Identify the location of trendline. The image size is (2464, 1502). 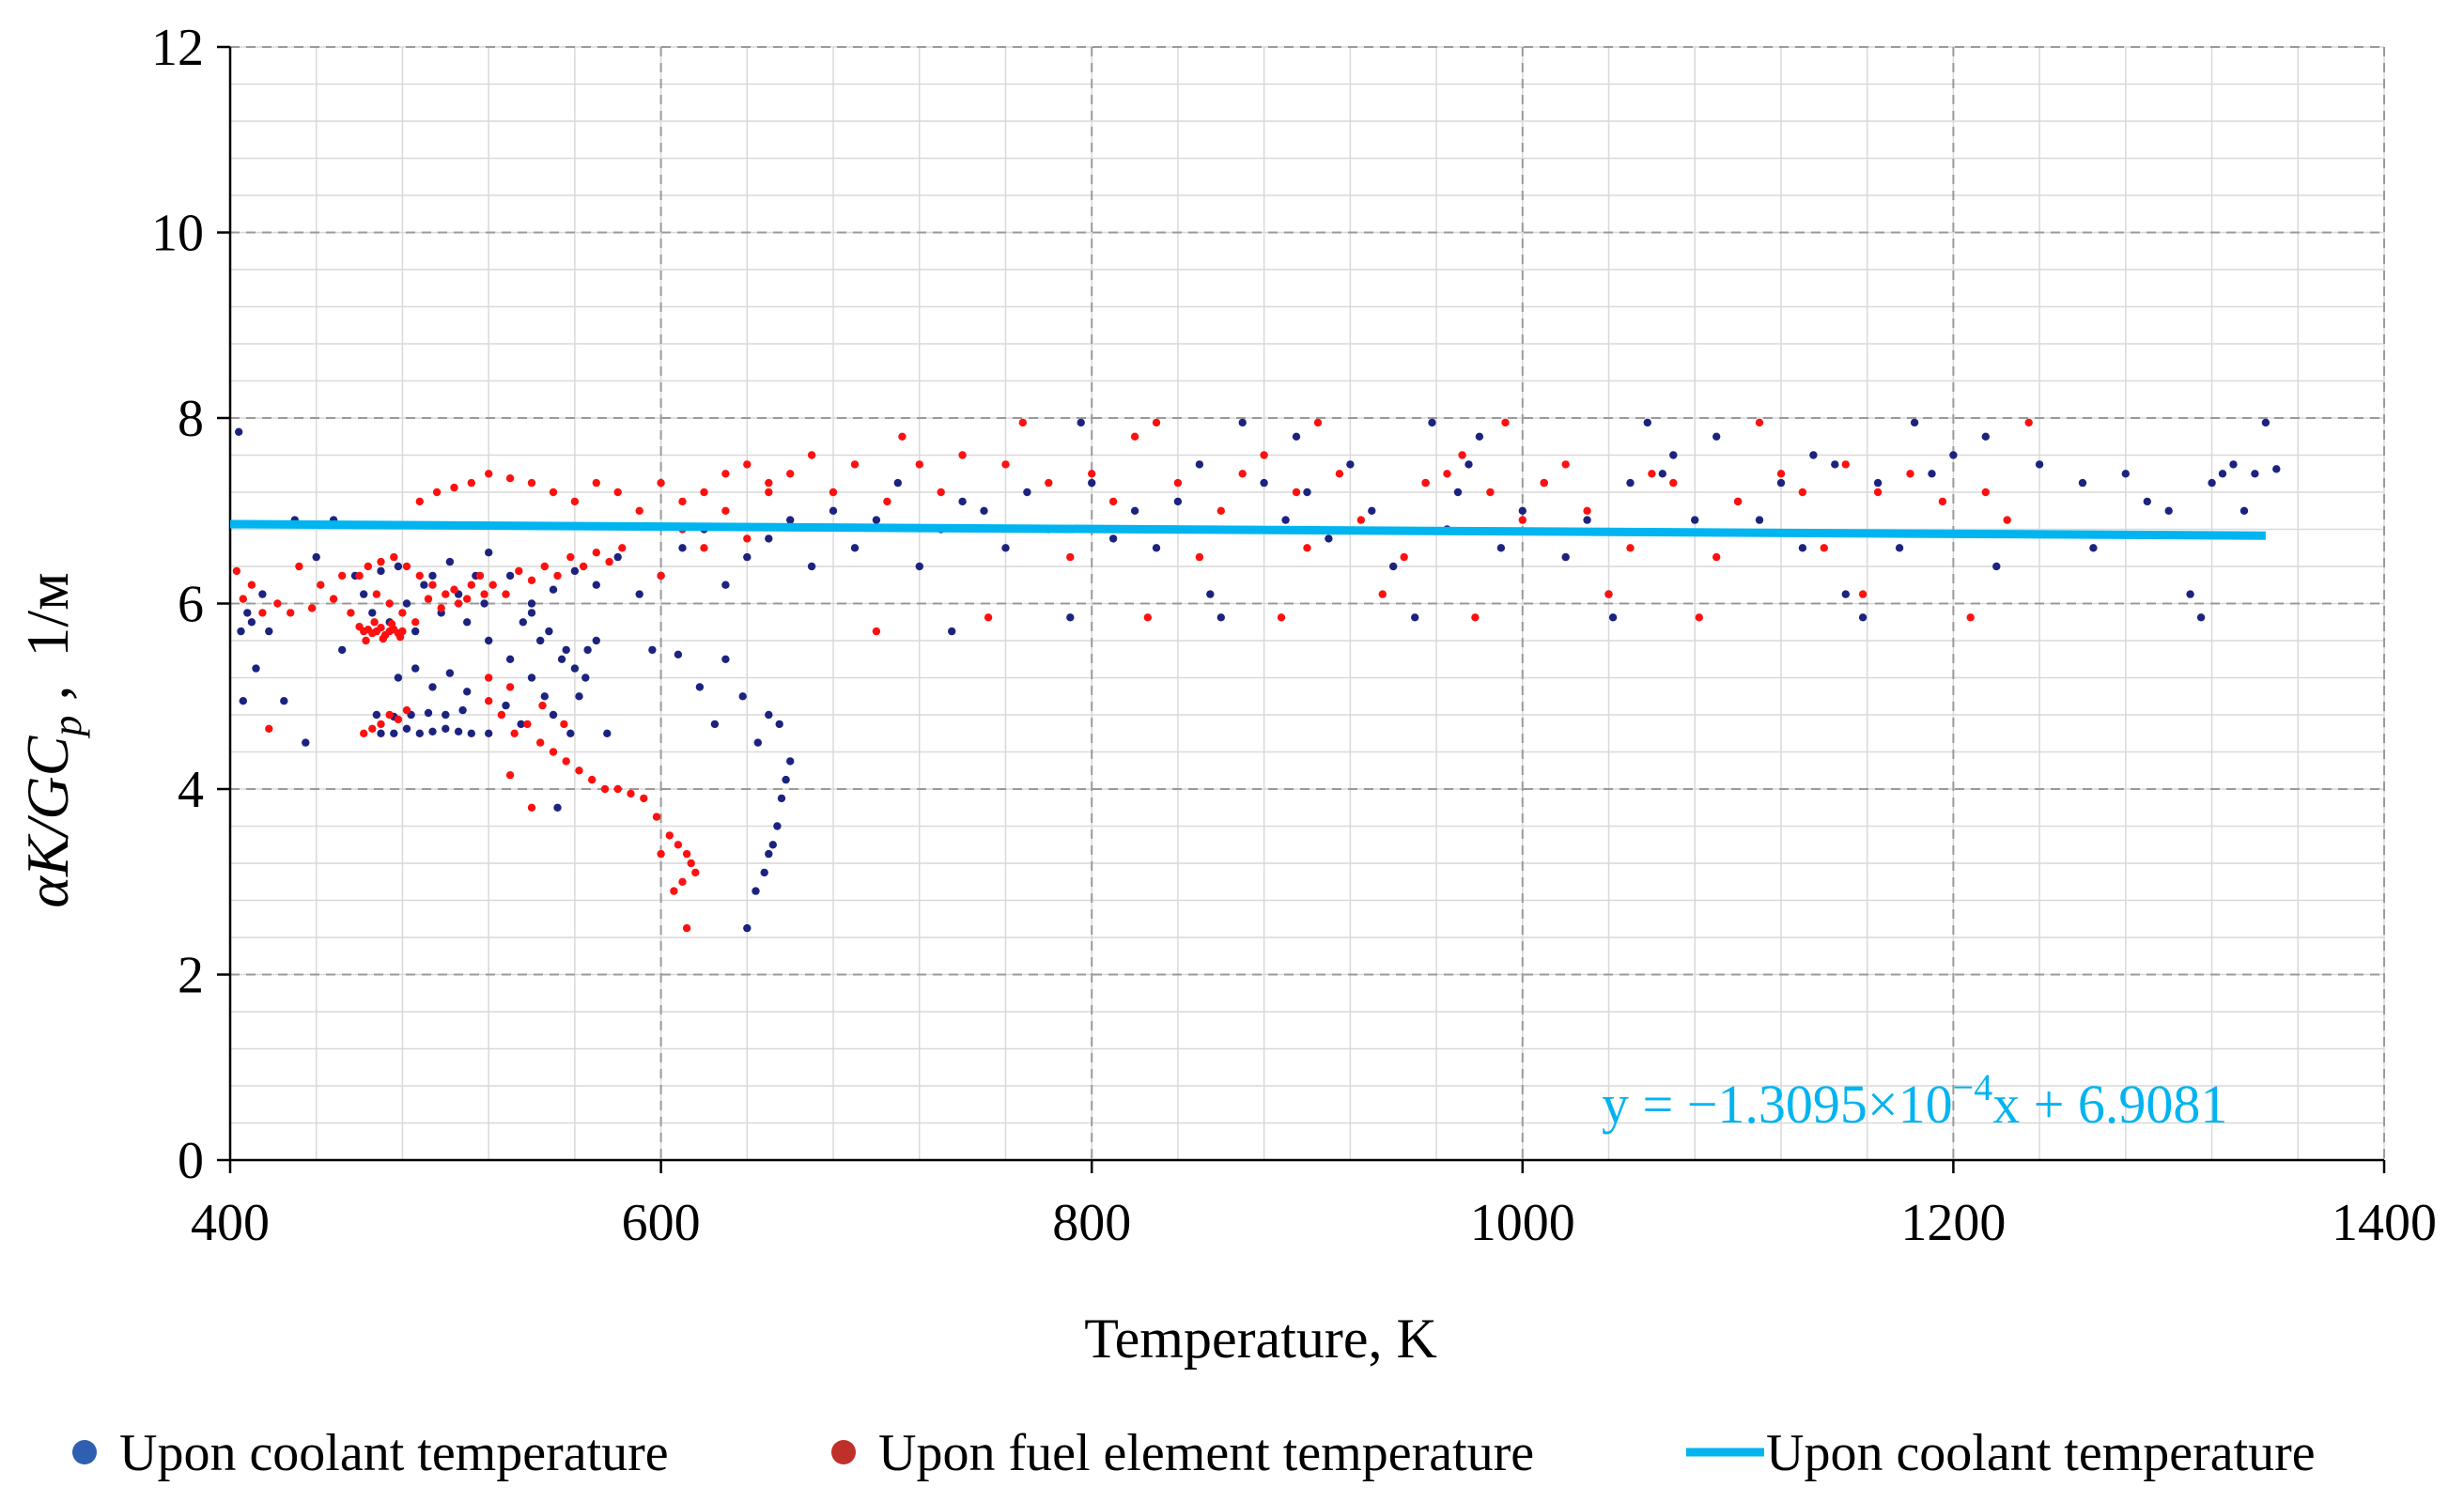
(1247, 529).